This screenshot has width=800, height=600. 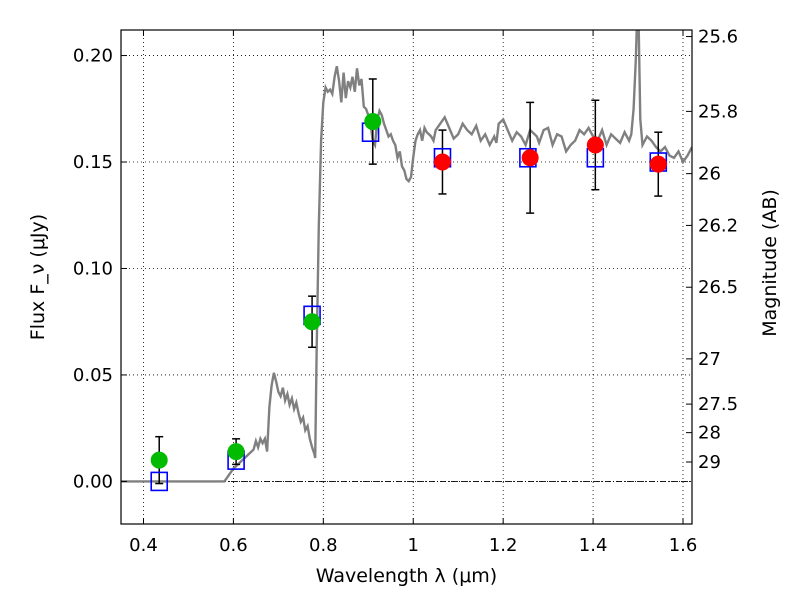 What do you see at coordinates (709, 462) in the screenshot?
I see `y2-tick-label: 29` at bounding box center [709, 462].